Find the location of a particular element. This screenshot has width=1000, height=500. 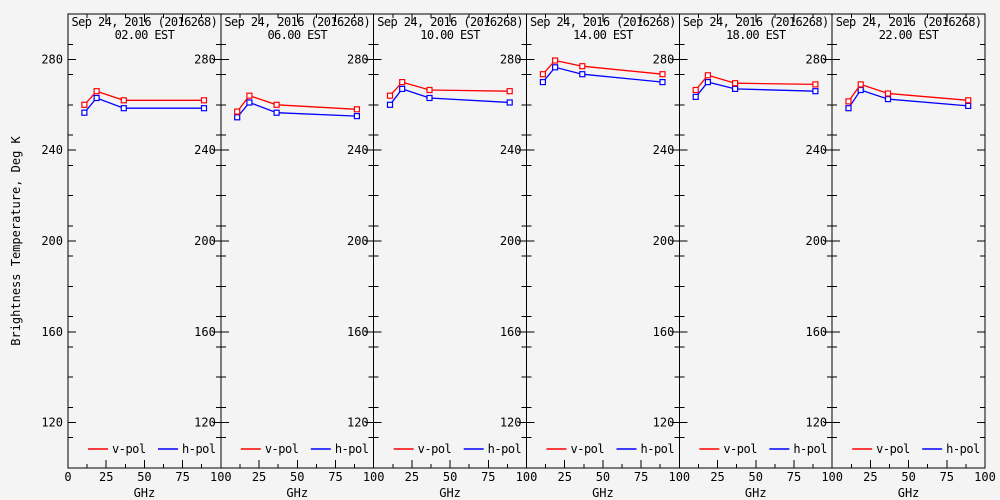

x-tick-label: 0 is located at coordinates (67, 477).